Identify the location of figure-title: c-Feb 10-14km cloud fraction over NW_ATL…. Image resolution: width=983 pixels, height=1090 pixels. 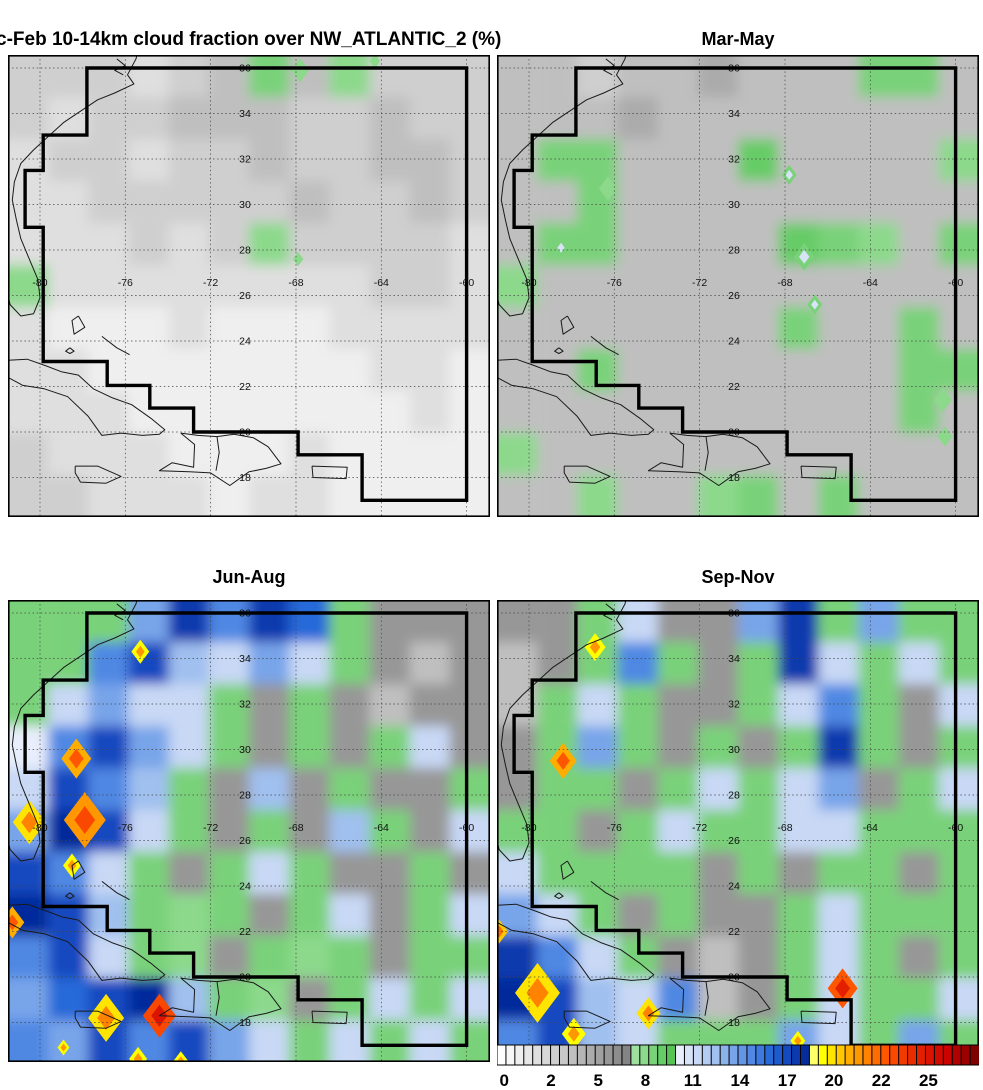
(251, 39).